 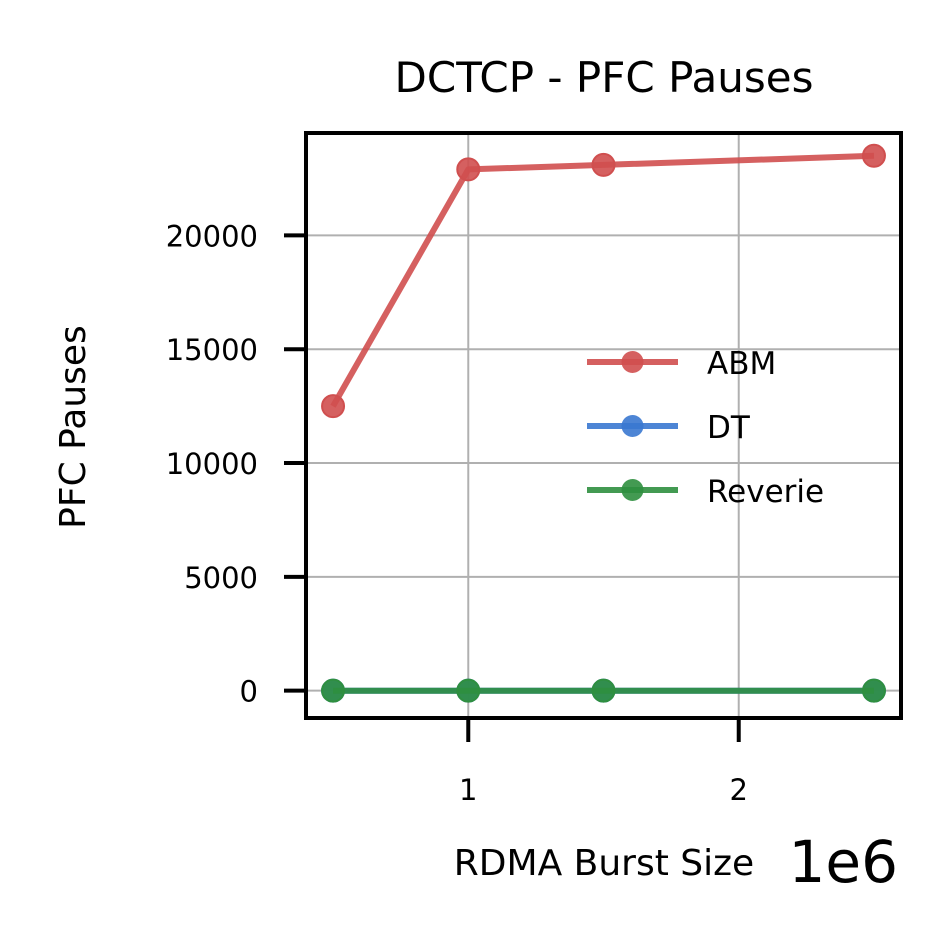 What do you see at coordinates (212, 464) in the screenshot?
I see `y-tick-label: 10000` at bounding box center [212, 464].